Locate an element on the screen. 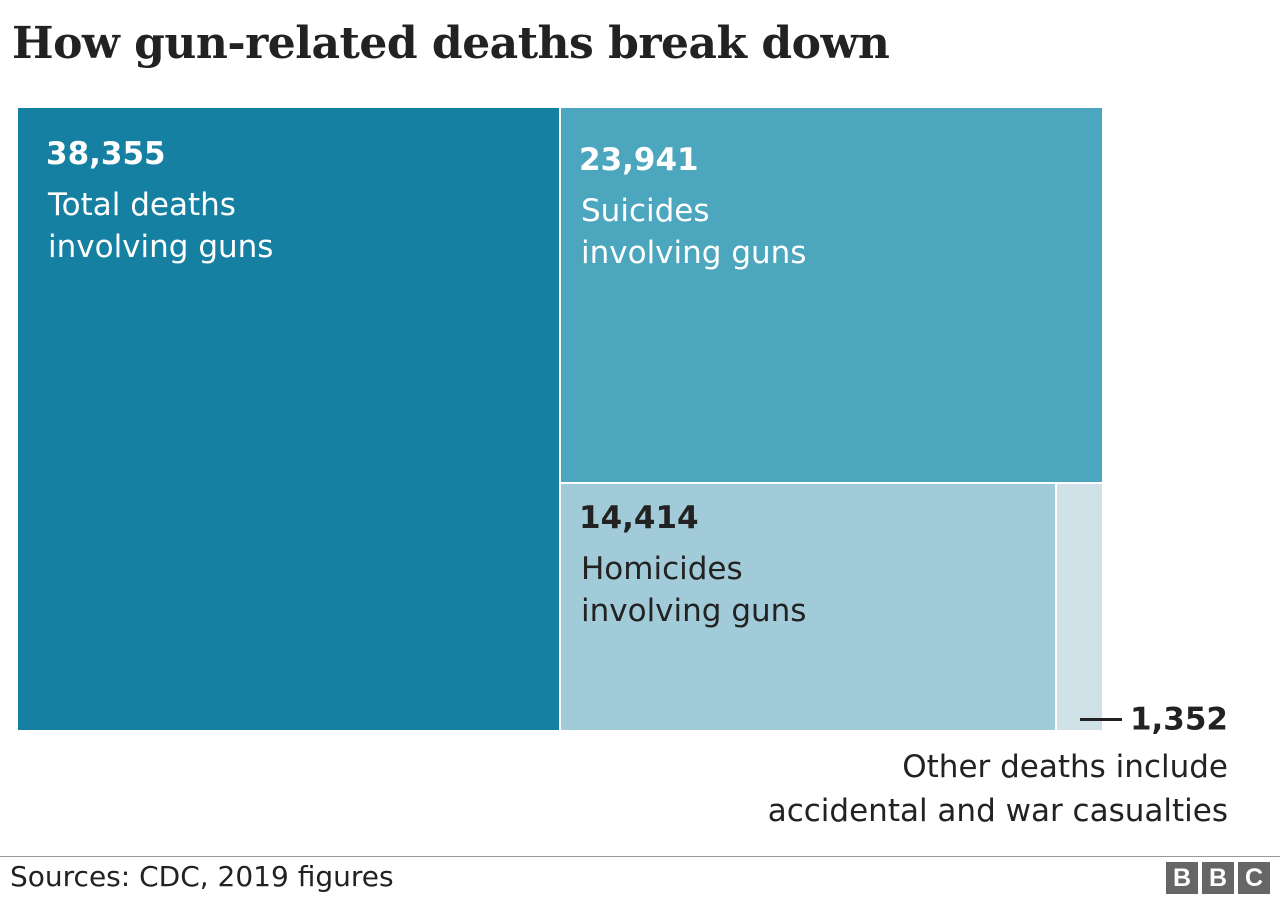 Image resolution: width=1280 pixels, height=899 pixels. suicides-cell-label: Suicides involving guns is located at coordinates (694, 232).